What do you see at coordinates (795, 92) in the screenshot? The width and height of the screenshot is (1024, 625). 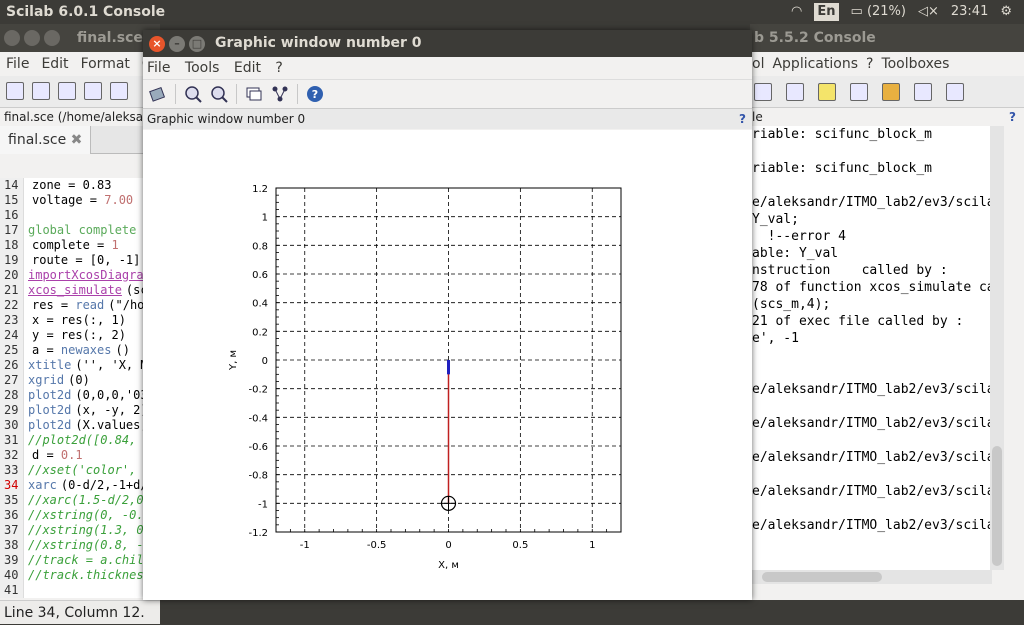 I see `paste-icon` at bounding box center [795, 92].